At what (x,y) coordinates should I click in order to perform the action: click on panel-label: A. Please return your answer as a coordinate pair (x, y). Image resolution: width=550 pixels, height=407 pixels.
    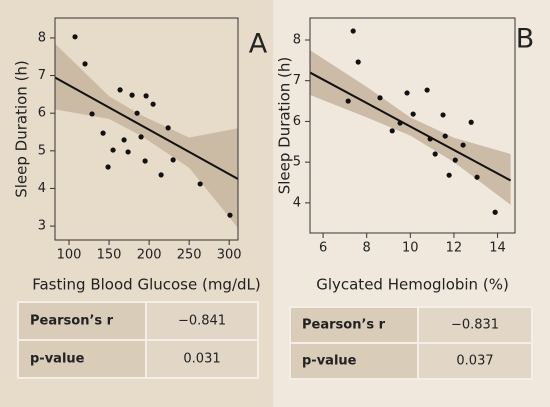
    Looking at the image, I should click on (258, 44).